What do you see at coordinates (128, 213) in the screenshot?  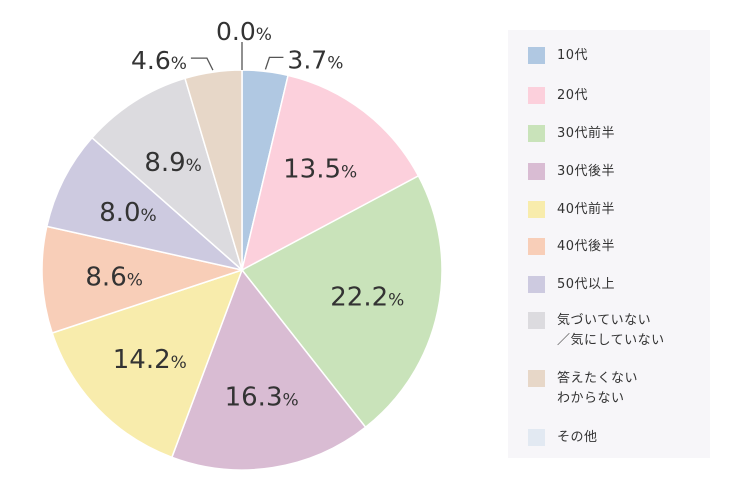 I see `slice-value-label: 8.0%` at bounding box center [128, 213].